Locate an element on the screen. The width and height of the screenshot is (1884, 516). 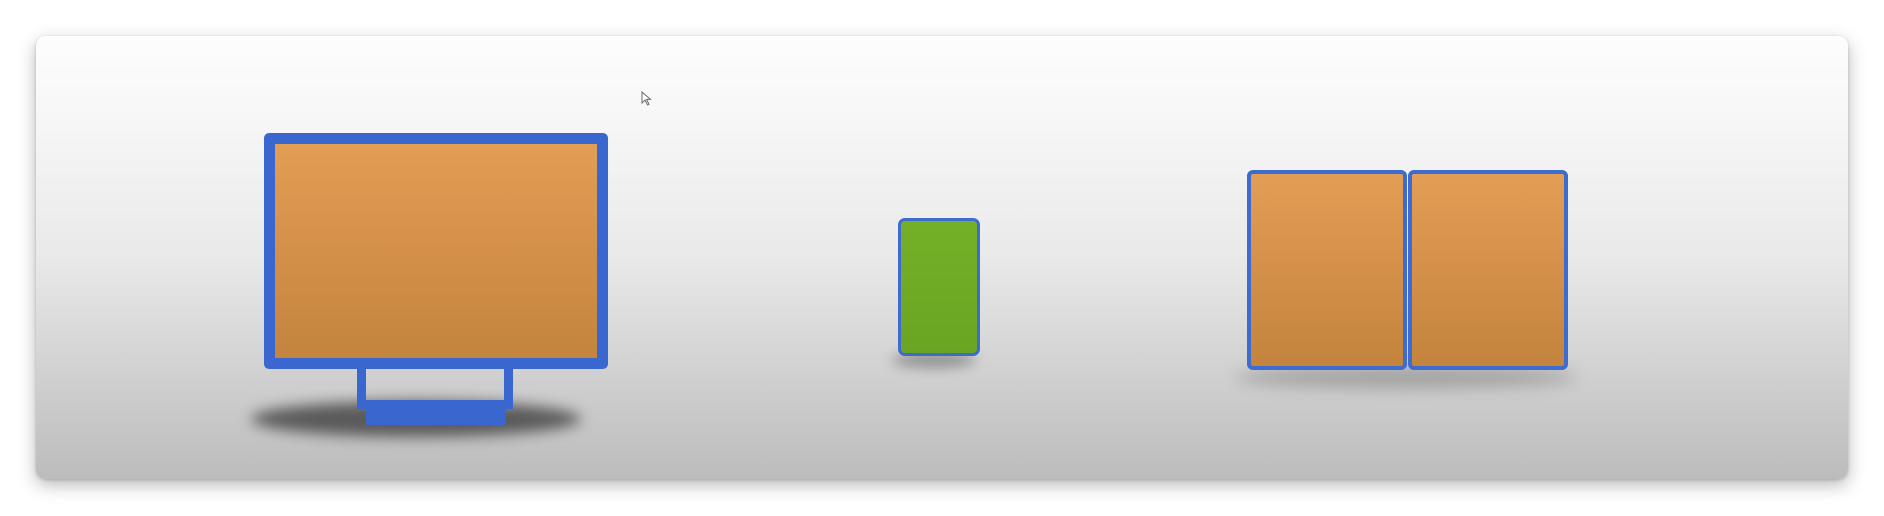
tablet-right-panel is located at coordinates (1488, 270).